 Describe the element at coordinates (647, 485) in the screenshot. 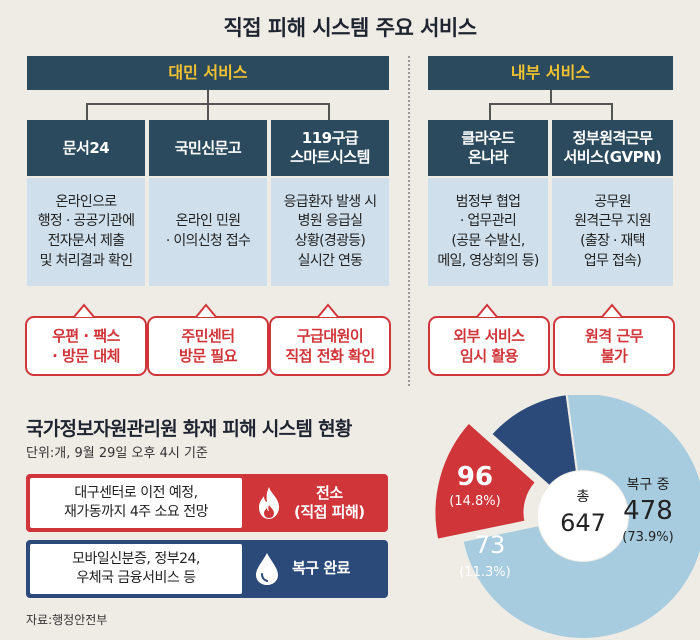

I see `slice-name-recovering: 복구 중` at that location.